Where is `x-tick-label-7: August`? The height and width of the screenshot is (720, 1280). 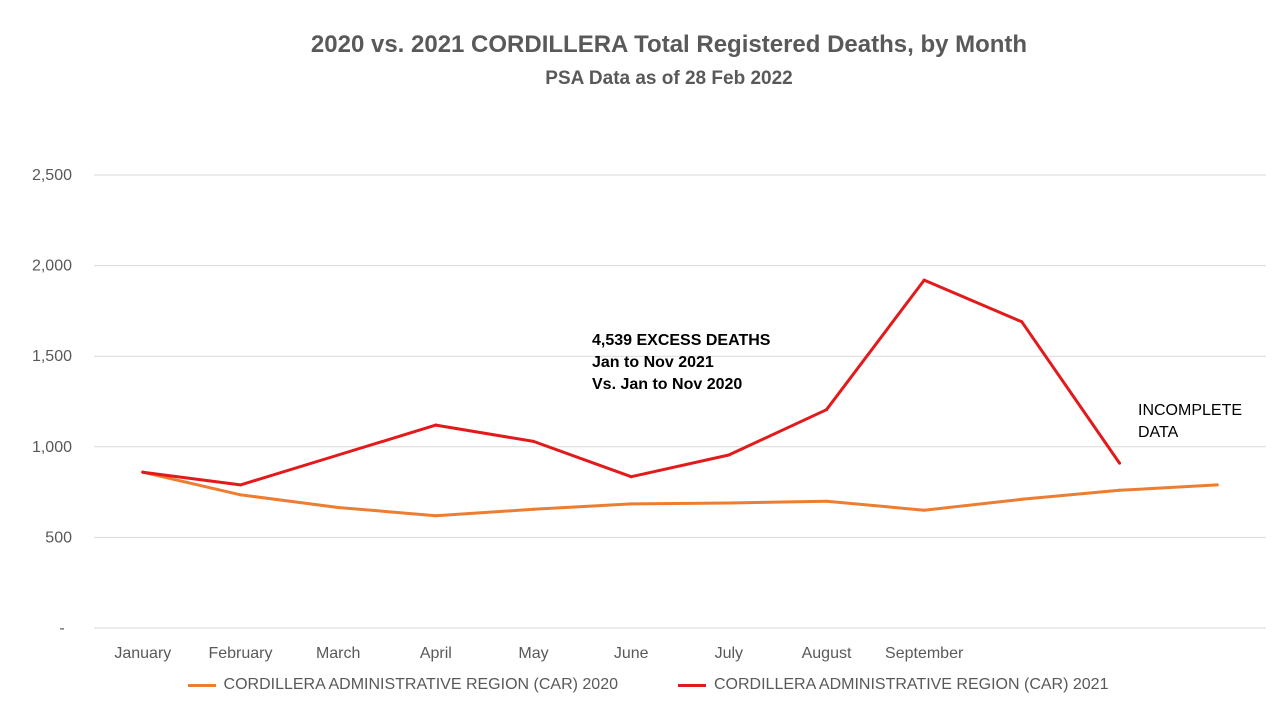 x-tick-label-7: August is located at coordinates (827, 653).